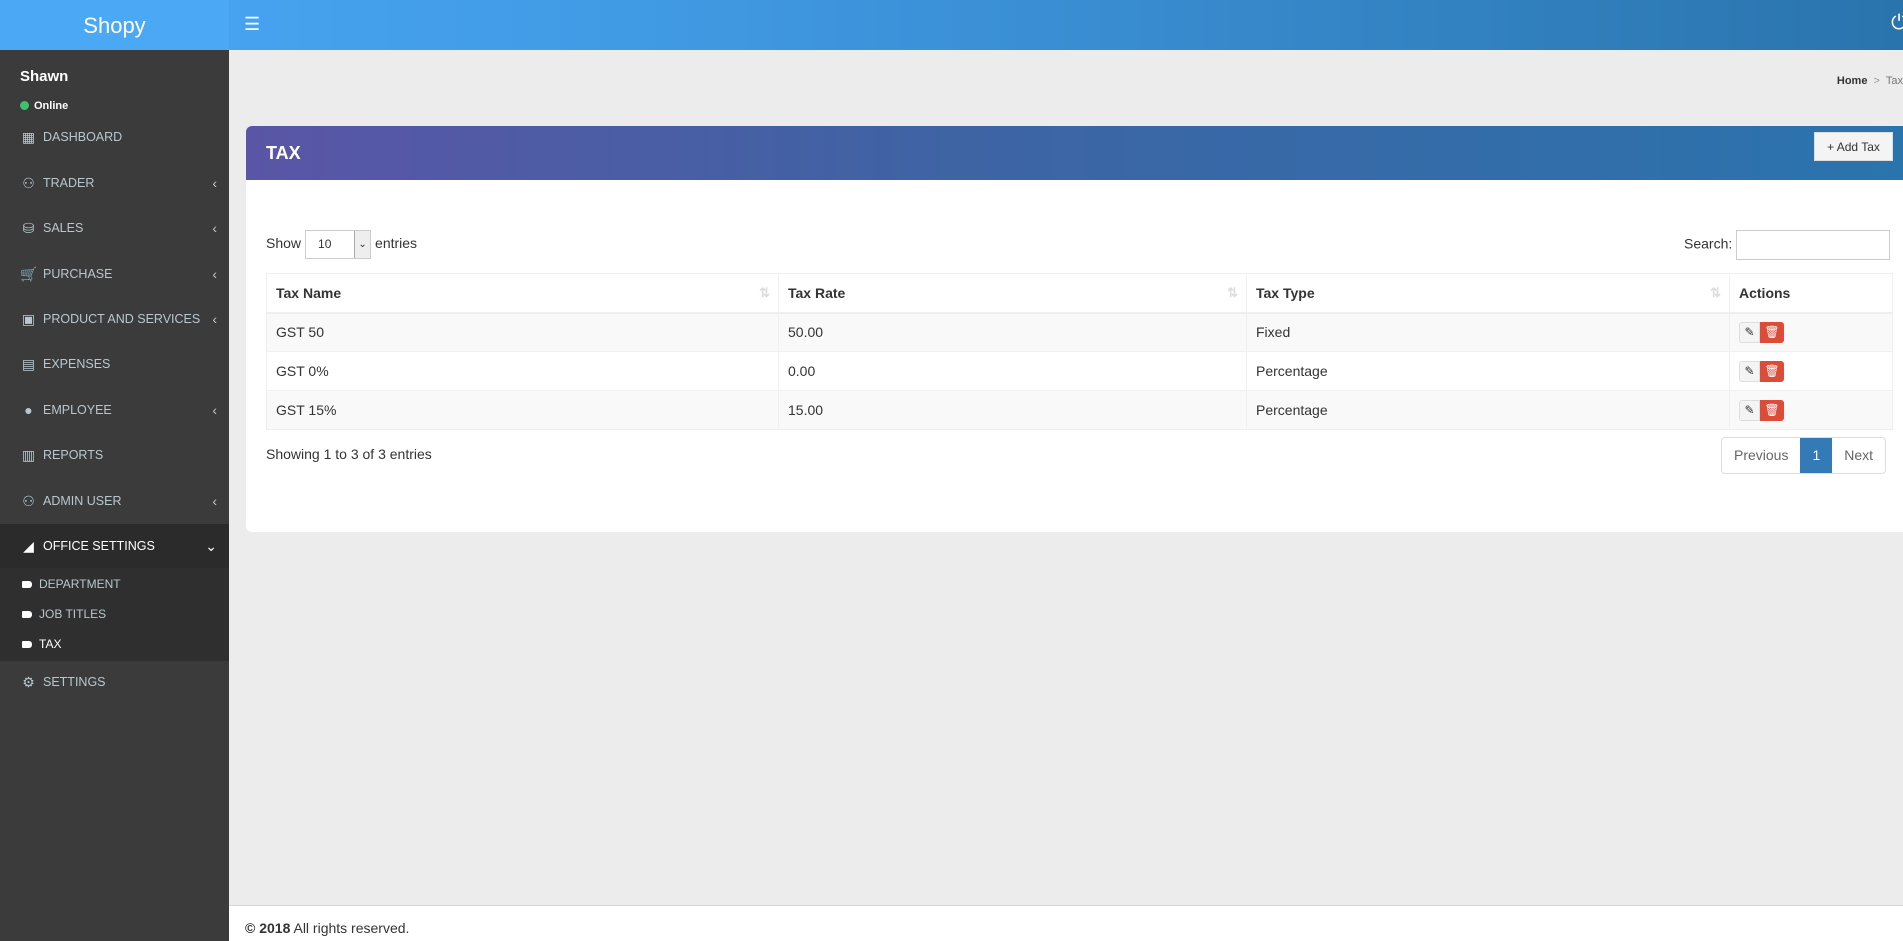 This screenshot has height=941, width=1903. Describe the element at coordinates (82, 501) in the screenshot. I see `sidebar-item-label: ADMIN USER` at that location.